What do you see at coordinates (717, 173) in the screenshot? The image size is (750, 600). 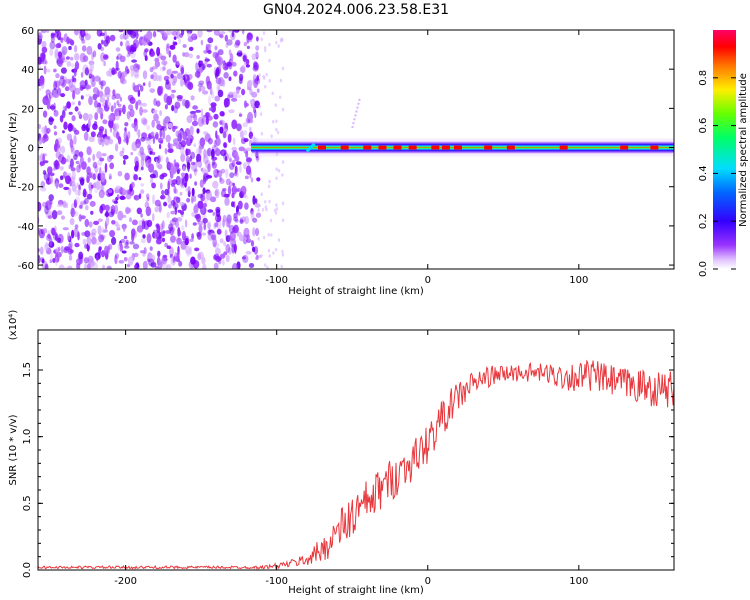 I see `colorbar-ticks: 0.0 0.2 0.4 0.6 0.8` at bounding box center [717, 173].